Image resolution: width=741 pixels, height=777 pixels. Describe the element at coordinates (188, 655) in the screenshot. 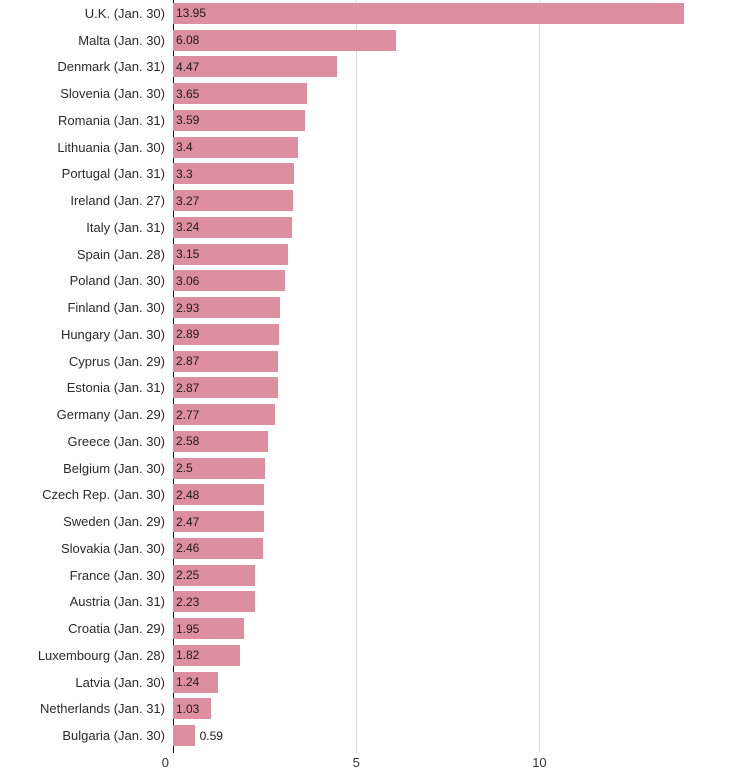

I see `value-label: 1.82` at that location.